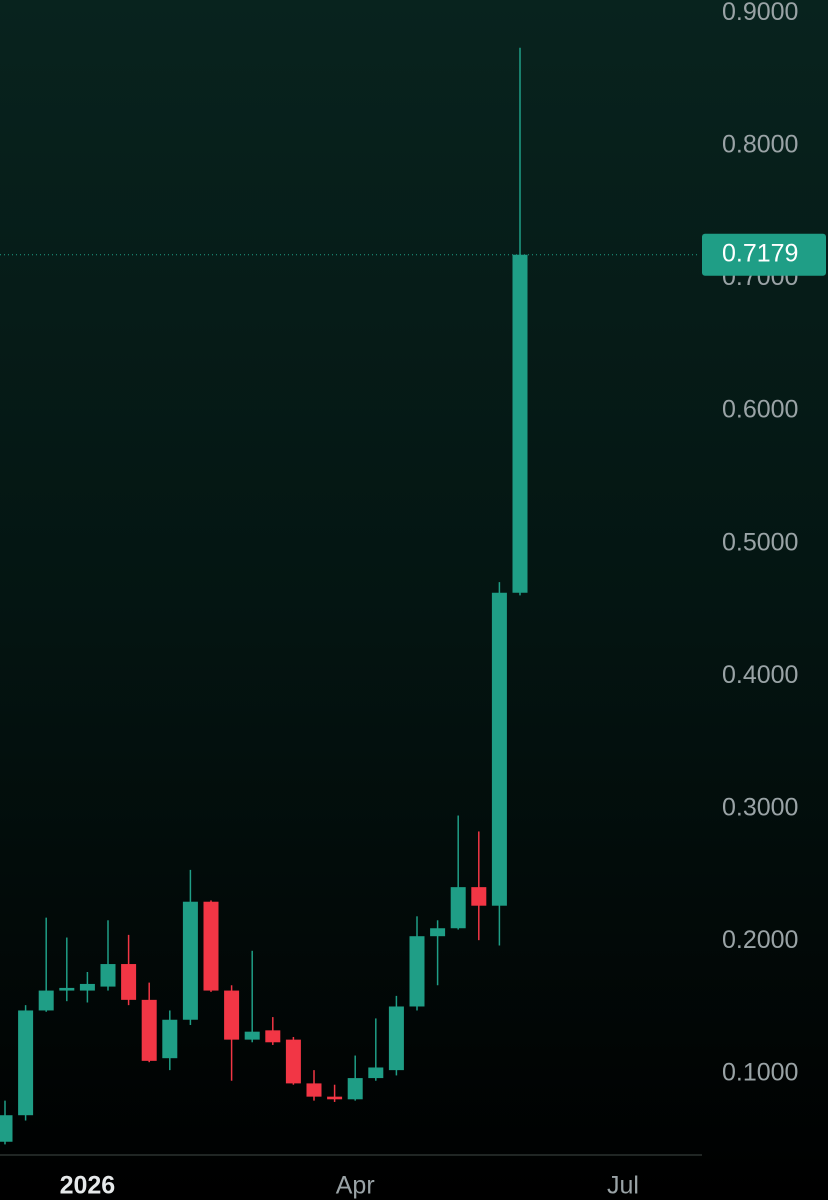 This screenshot has height=1200, width=828. I want to click on y-tick-label: 0.3000, so click(760, 808).